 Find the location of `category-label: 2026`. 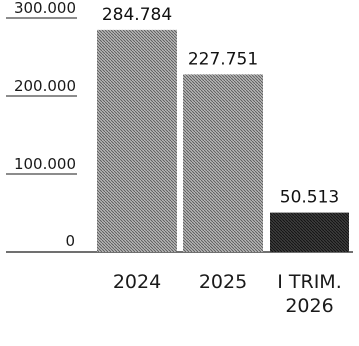

category-label: 2026 is located at coordinates (309, 306).